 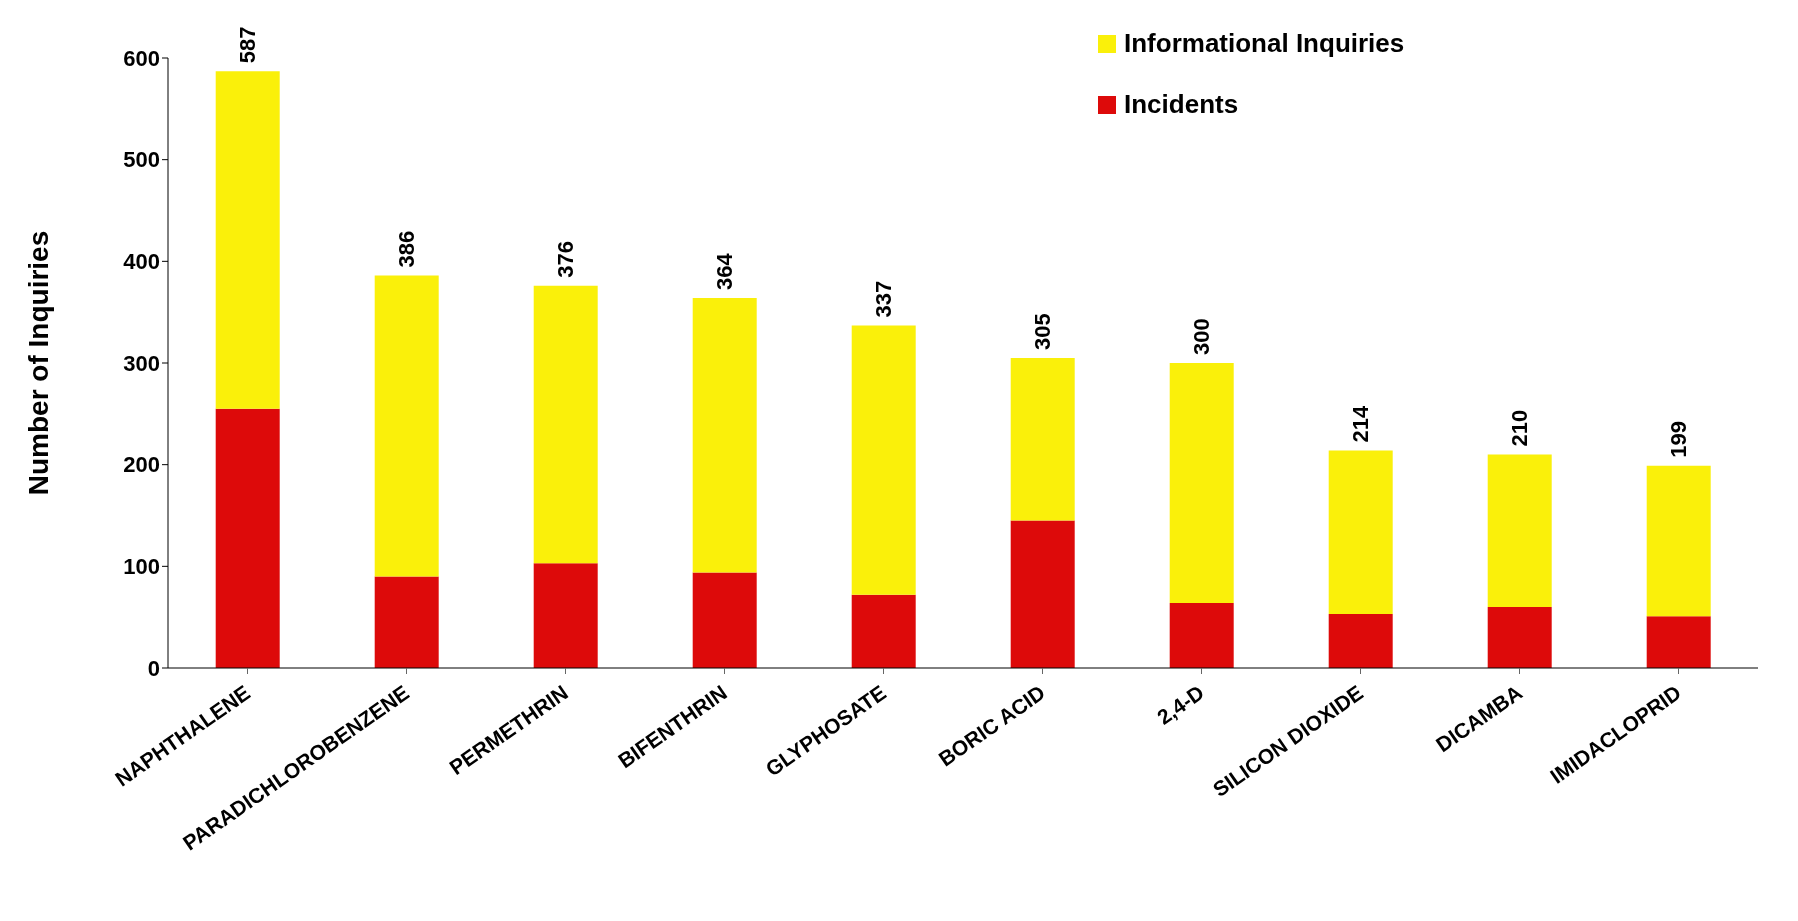 What do you see at coordinates (407, 249) in the screenshot?
I see `total-label: 386` at bounding box center [407, 249].